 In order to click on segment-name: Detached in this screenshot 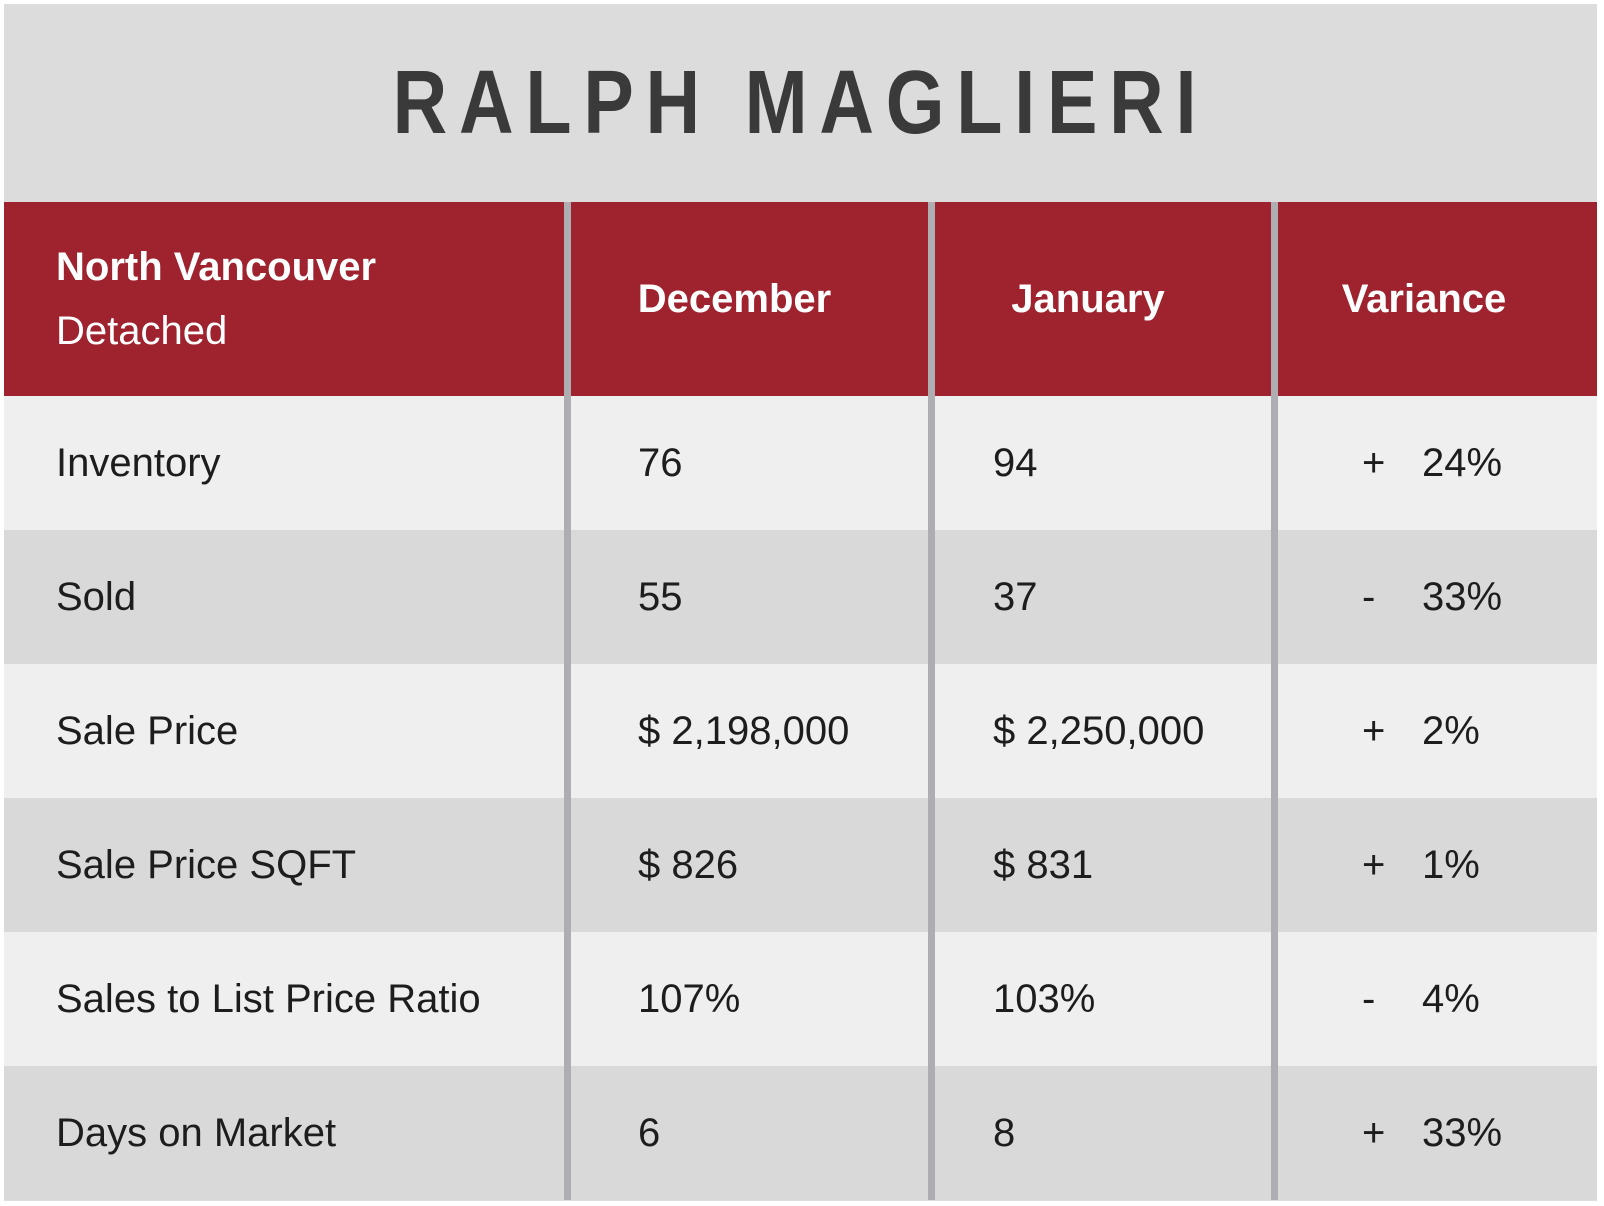, I will do `click(142, 331)`.